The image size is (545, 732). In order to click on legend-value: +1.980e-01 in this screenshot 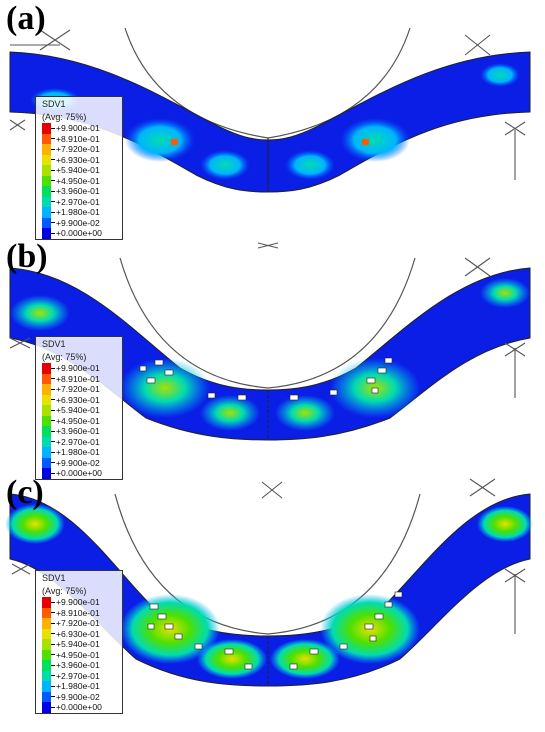, I will do `click(78, 212)`.